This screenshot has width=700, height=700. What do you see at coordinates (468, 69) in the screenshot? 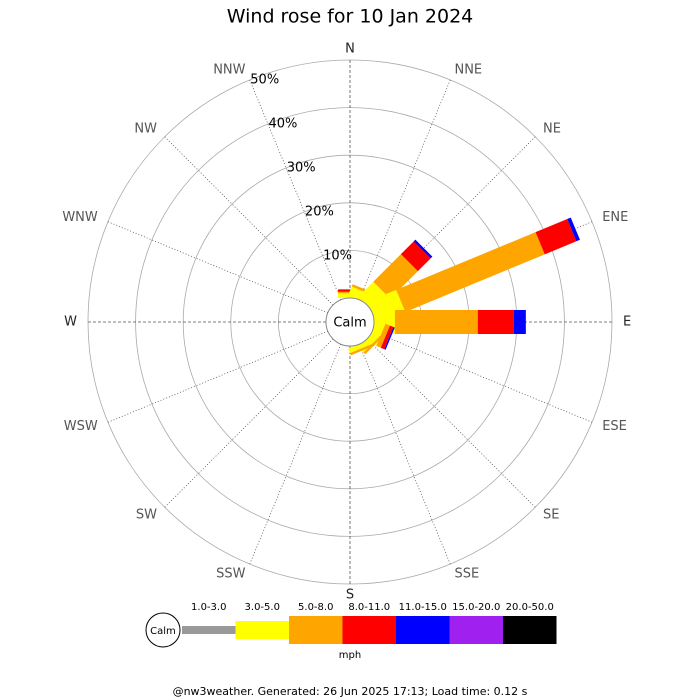
I see `direction-label: NNE` at bounding box center [468, 69].